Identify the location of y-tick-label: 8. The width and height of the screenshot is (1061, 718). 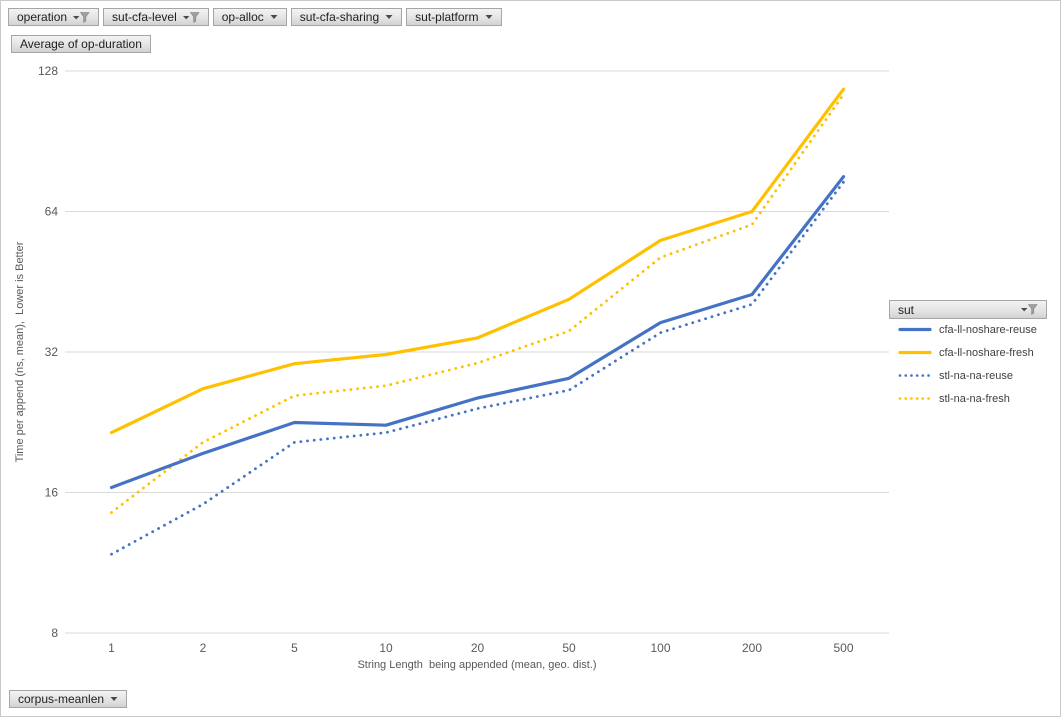
(54, 633).